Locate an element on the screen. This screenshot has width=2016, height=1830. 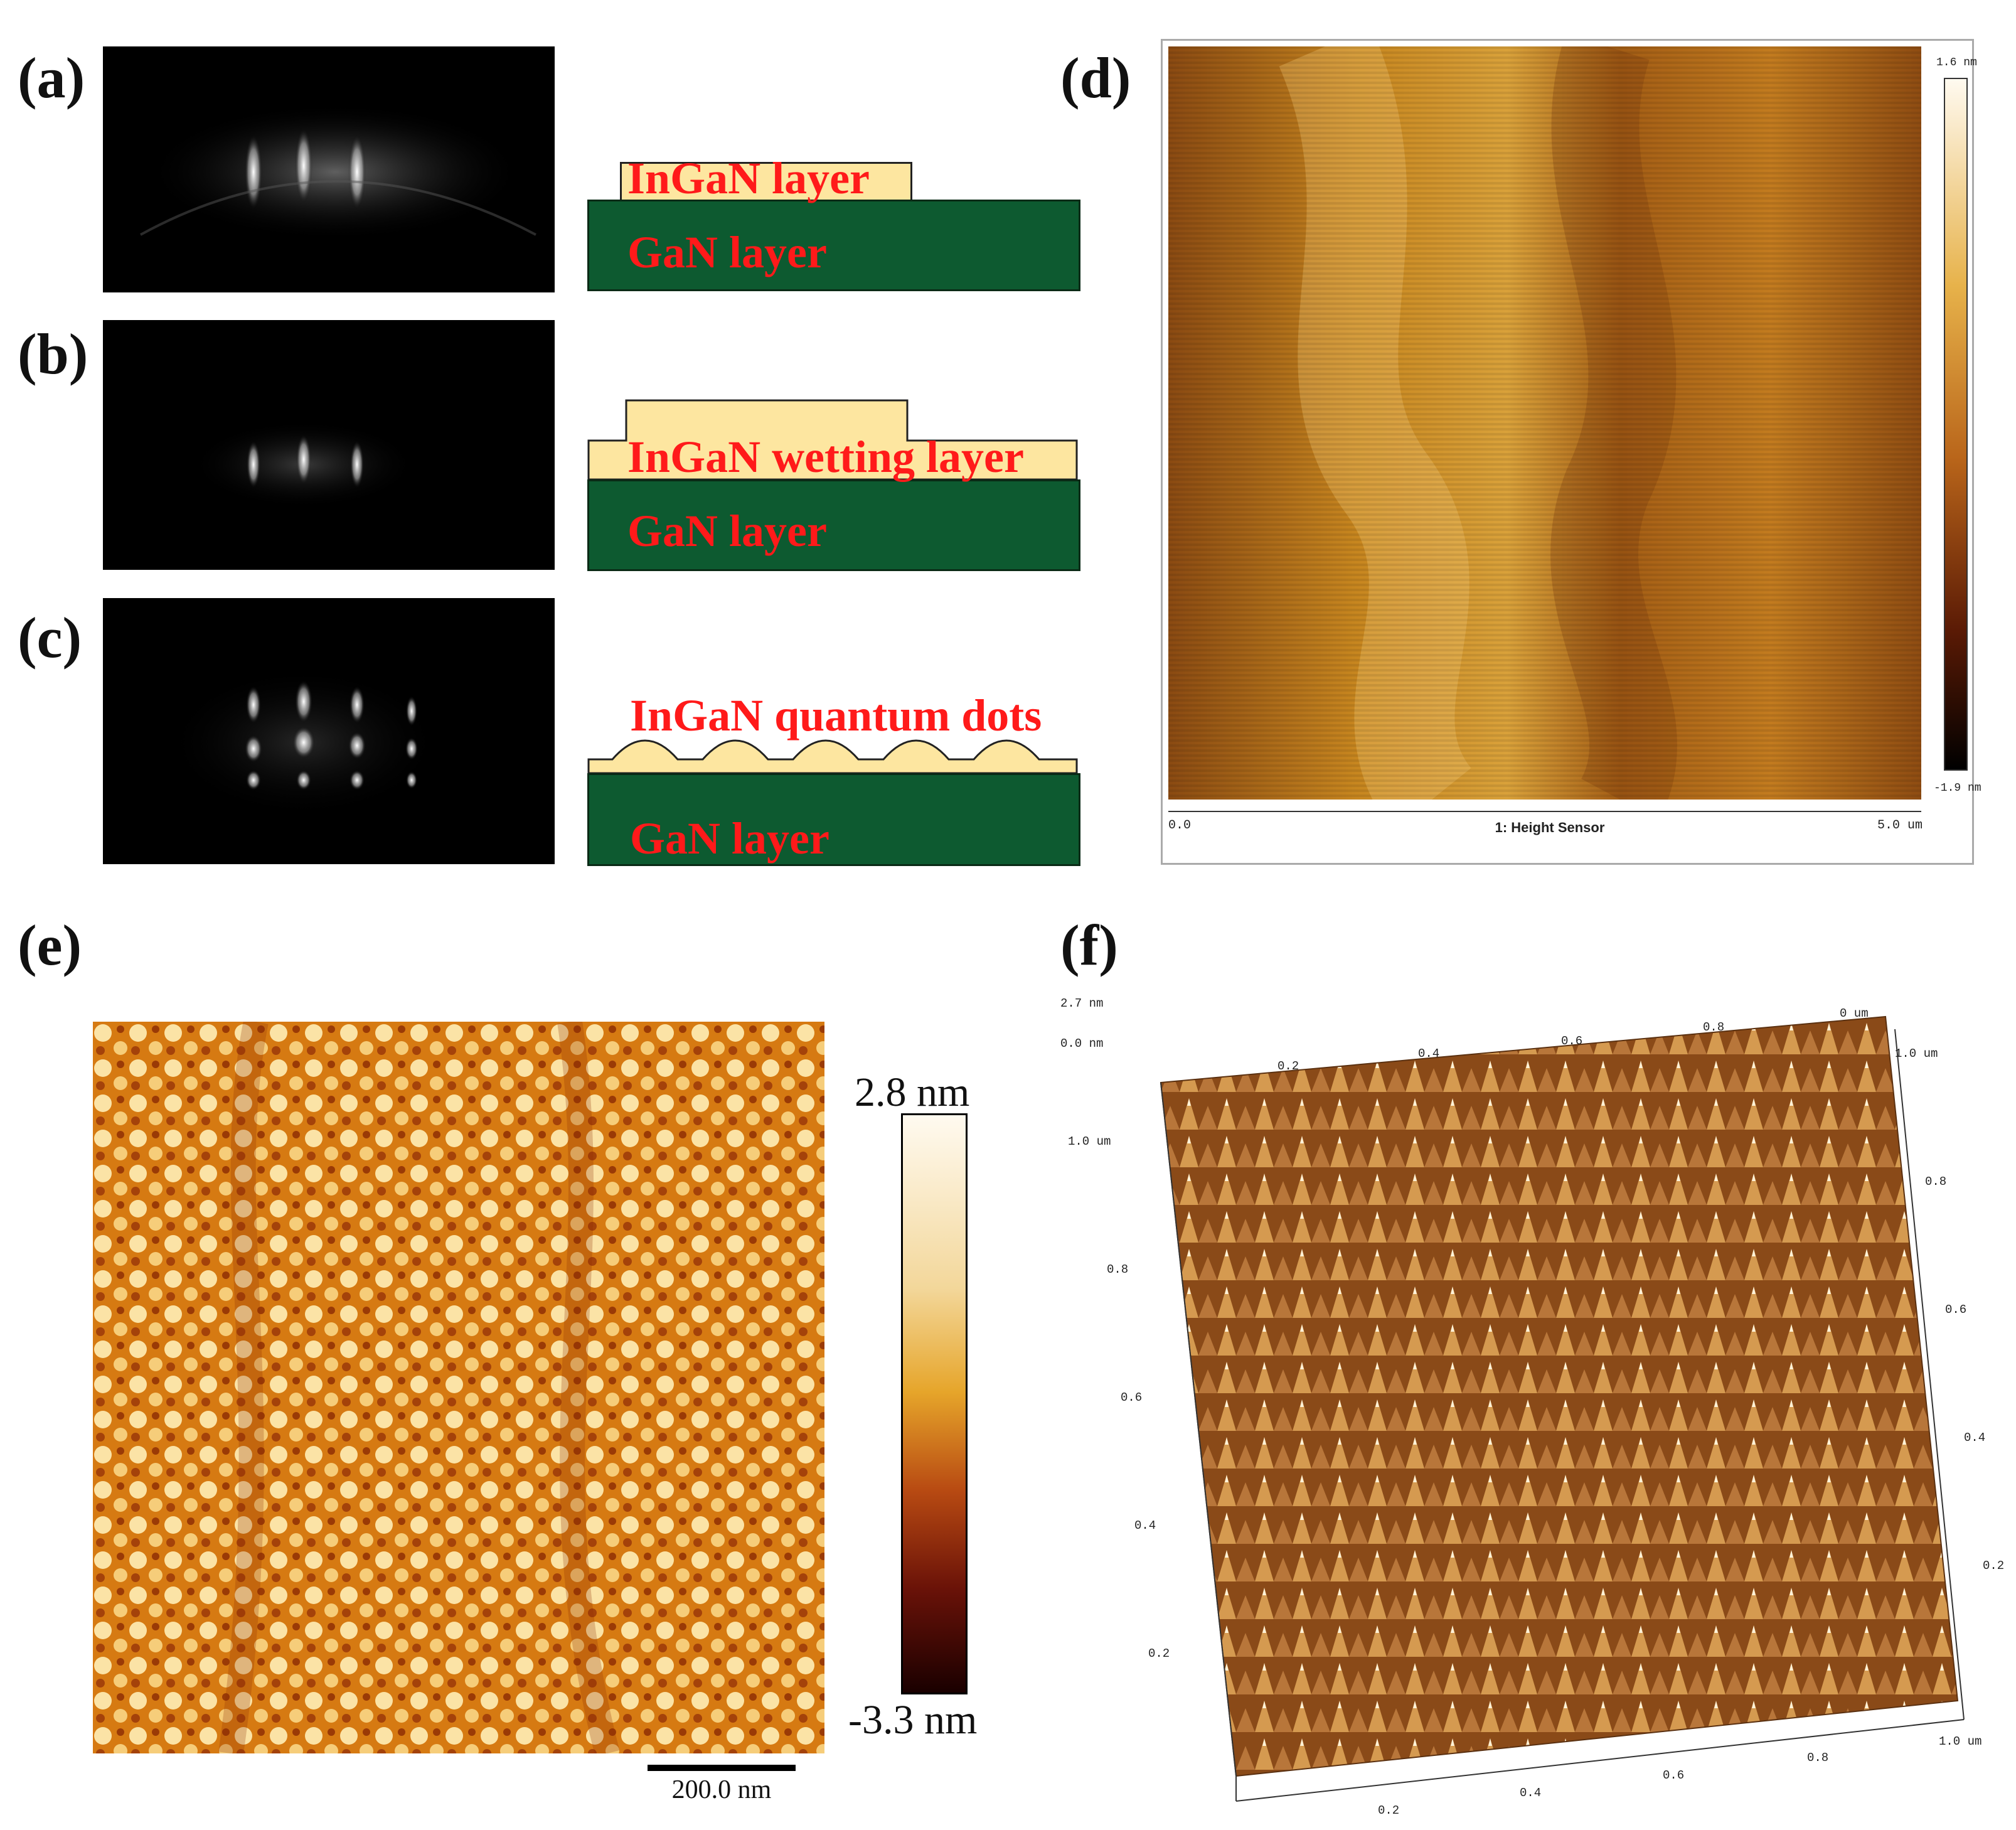
gan-layer-a is located at coordinates (833, 245).